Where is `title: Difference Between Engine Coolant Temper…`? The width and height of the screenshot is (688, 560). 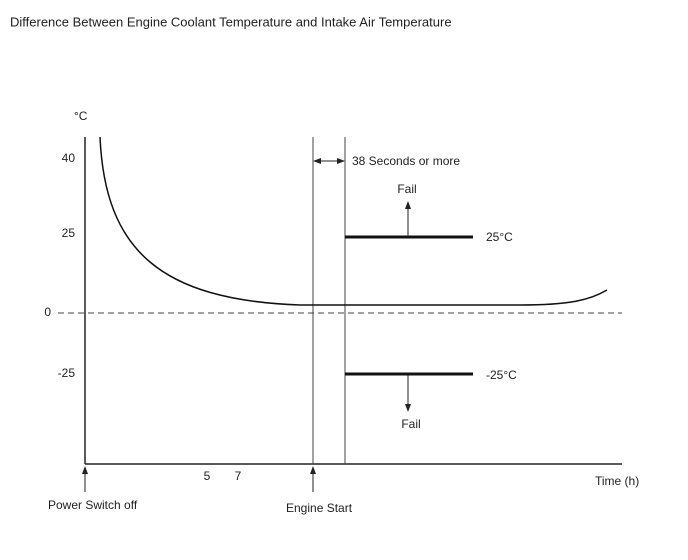
title: Difference Between Engine Coolant Temper… is located at coordinates (231, 21).